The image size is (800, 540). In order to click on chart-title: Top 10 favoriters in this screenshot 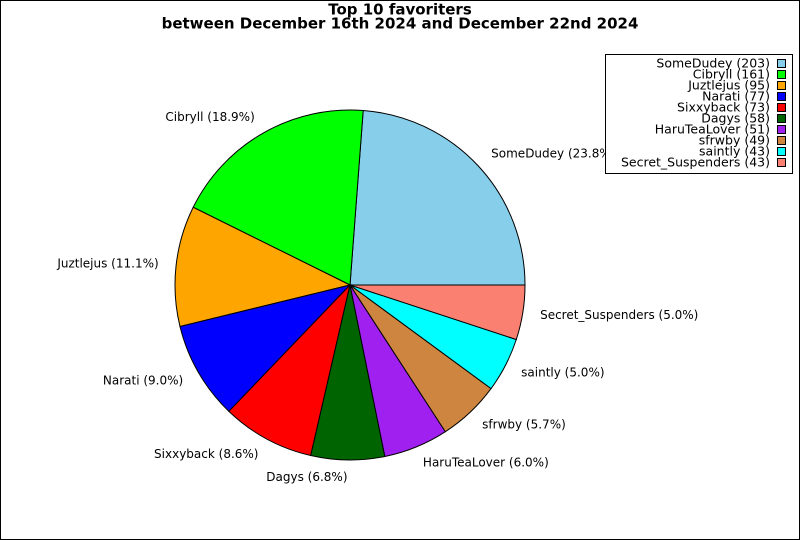, I will do `click(400, 10)`.